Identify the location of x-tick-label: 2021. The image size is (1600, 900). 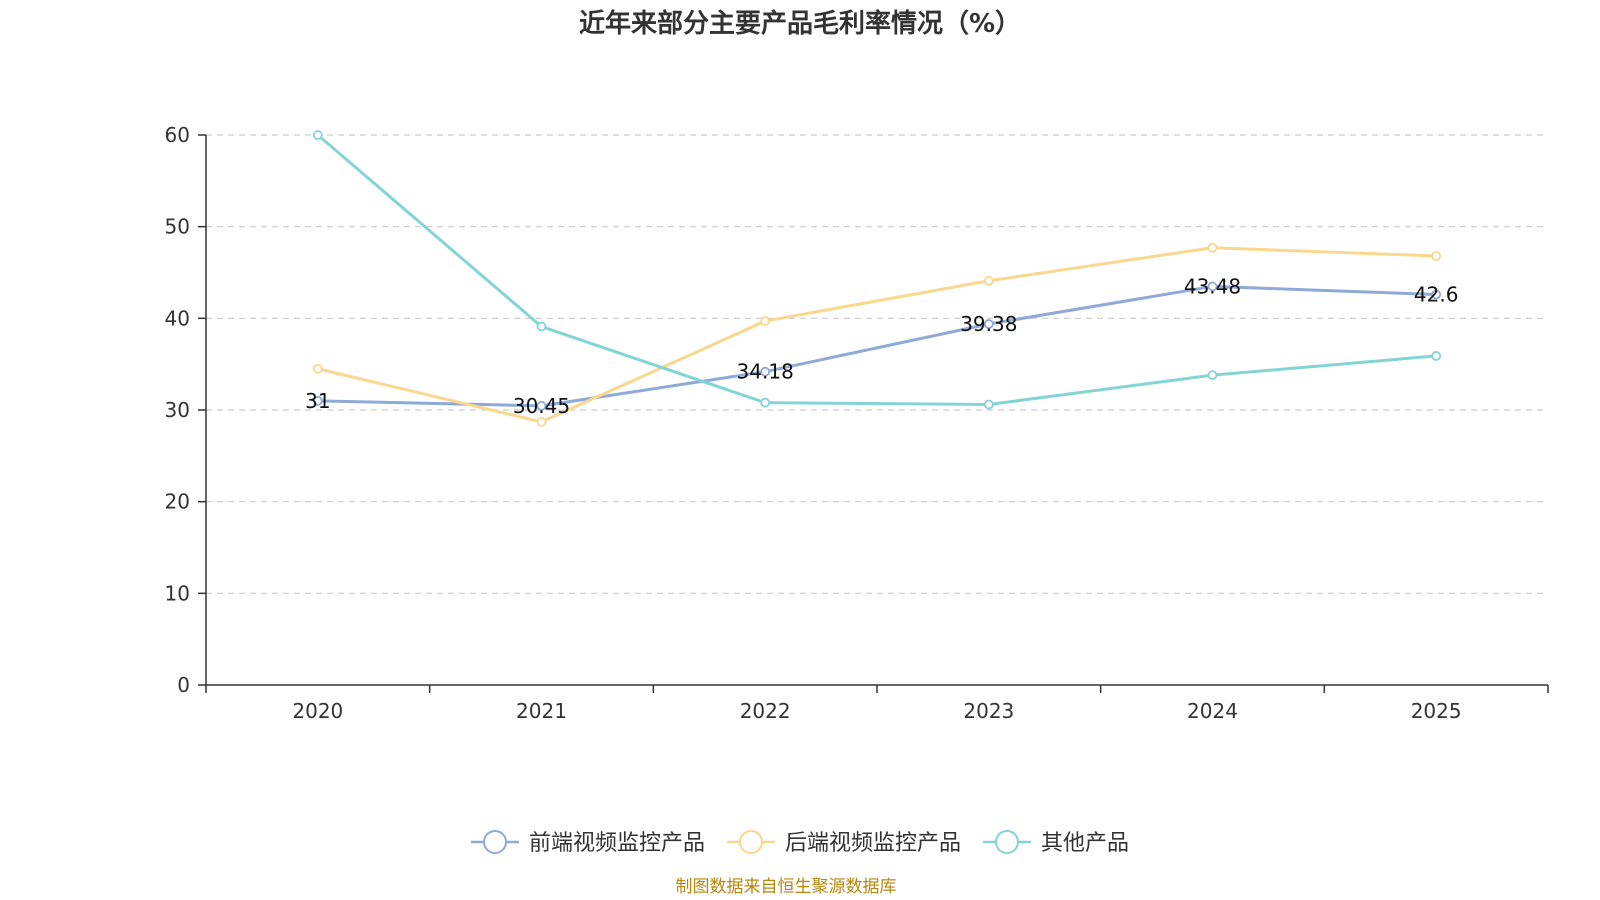
(541, 711).